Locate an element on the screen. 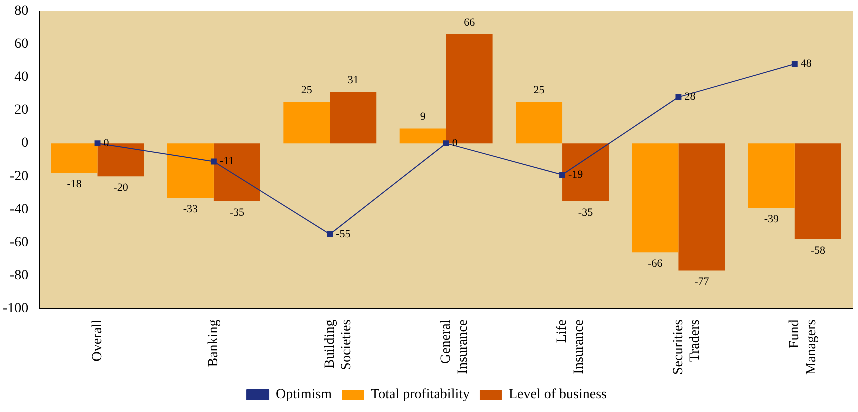 This screenshot has width=858, height=412. data-label: -18 is located at coordinates (74, 184).